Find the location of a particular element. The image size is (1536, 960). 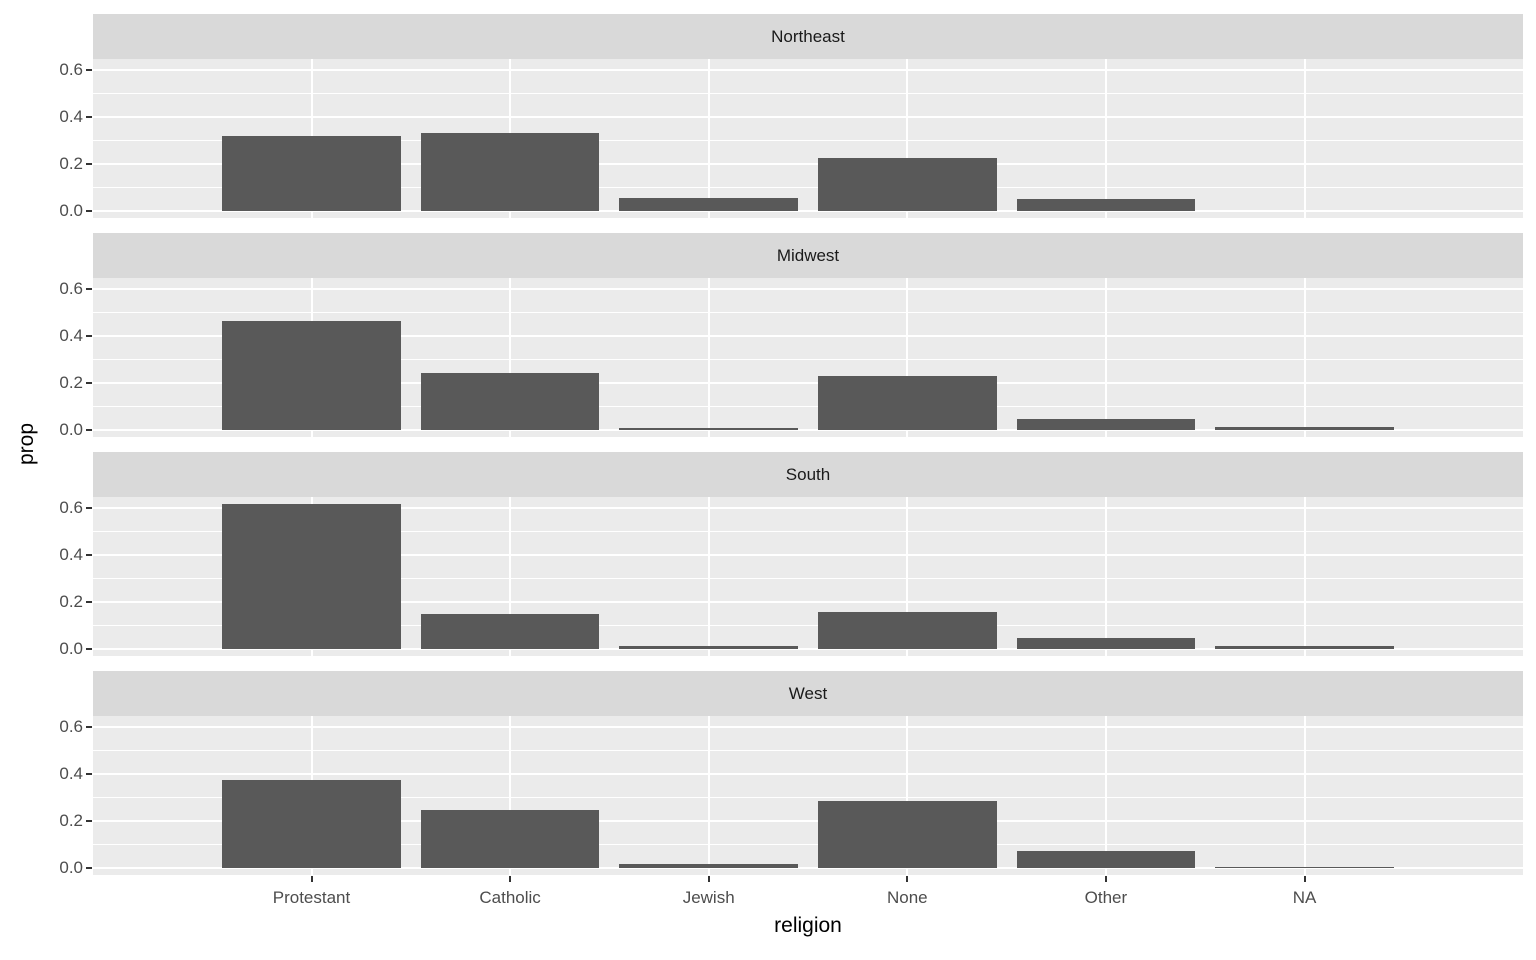

bar-midwest-none is located at coordinates (907, 402).